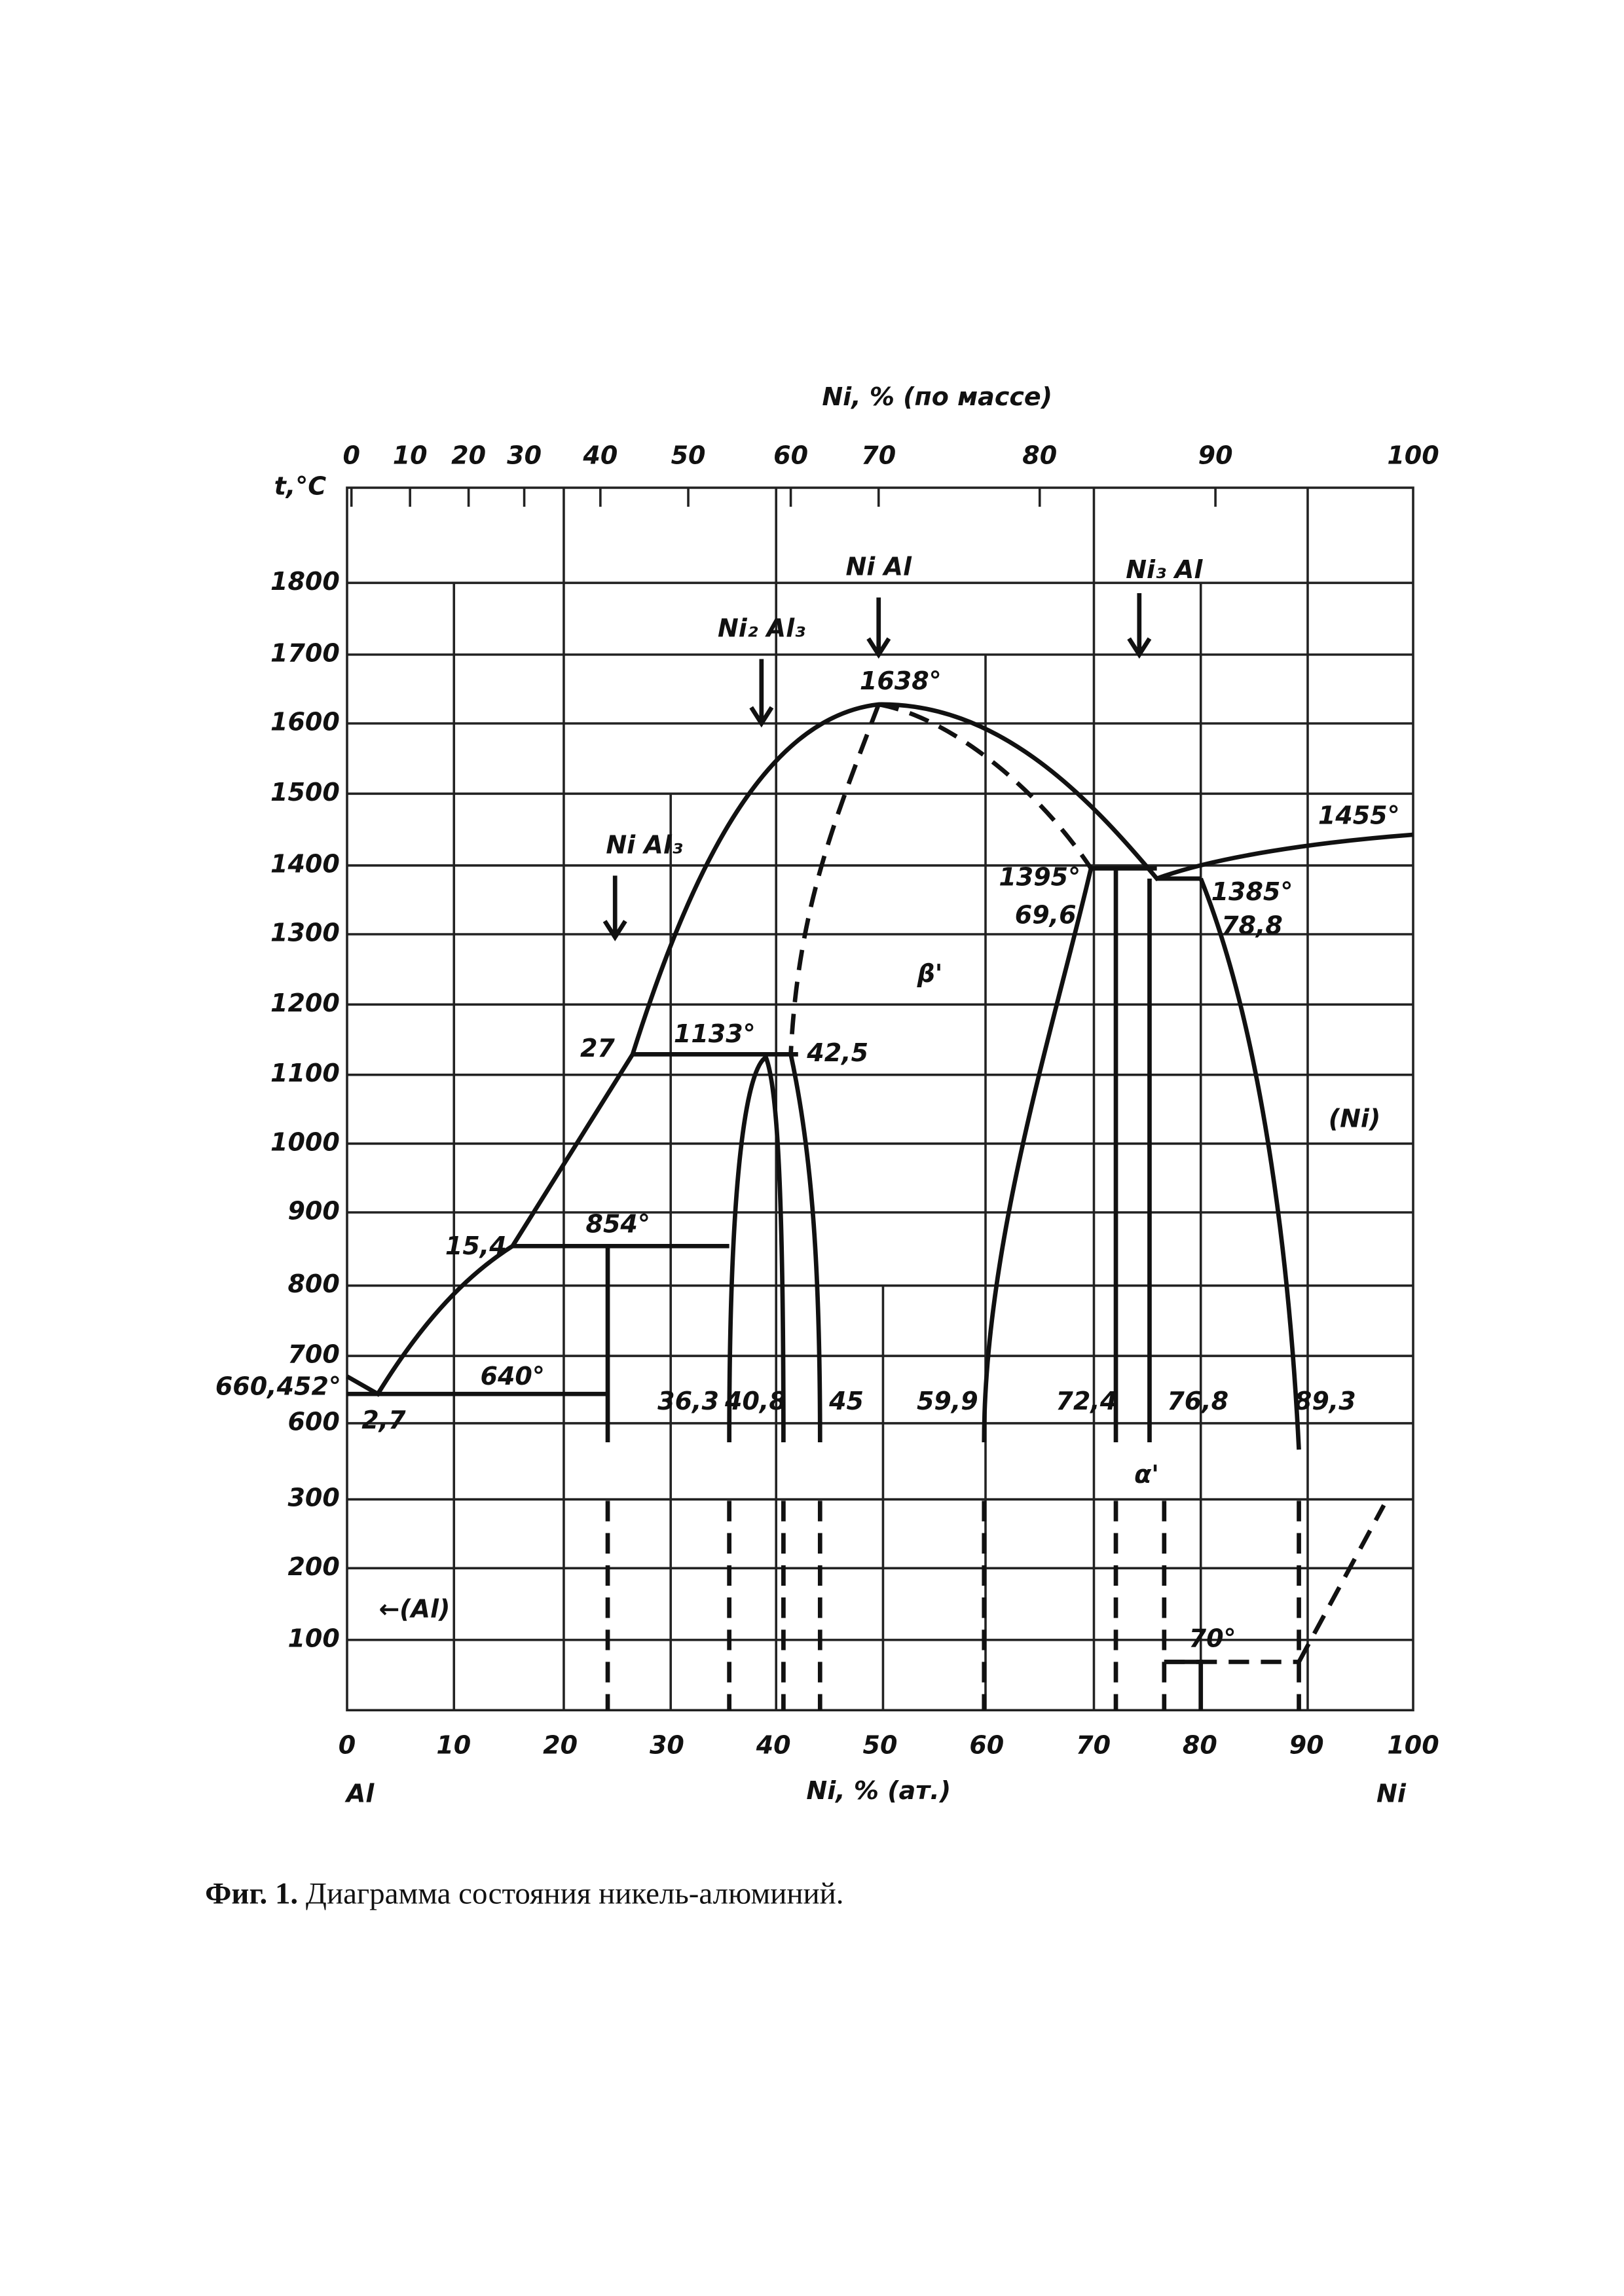  What do you see at coordinates (715, 1033) in the screenshot?
I see `annotation: 1133°` at bounding box center [715, 1033].